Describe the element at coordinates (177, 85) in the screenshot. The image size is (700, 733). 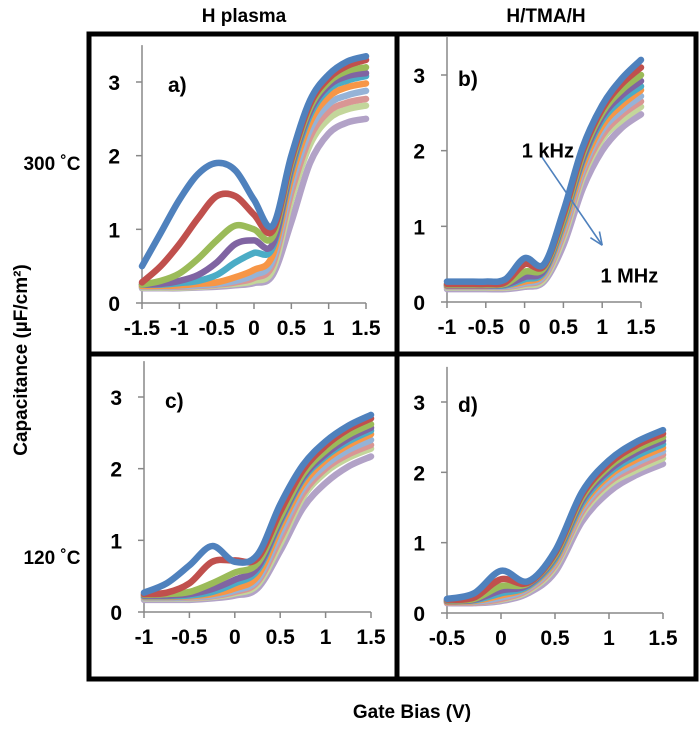
I see `panel-label: a)` at that location.